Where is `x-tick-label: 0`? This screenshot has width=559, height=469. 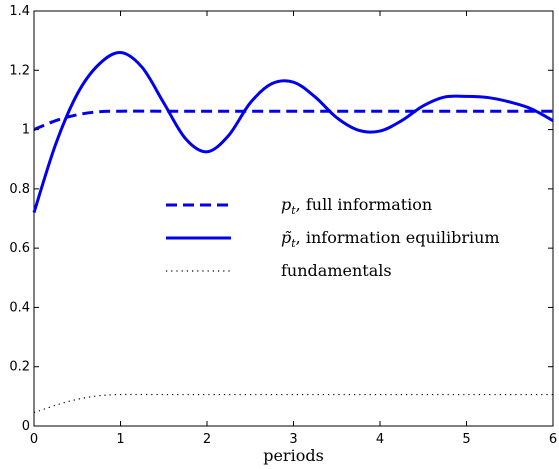 x-tick-label: 0 is located at coordinates (34, 439).